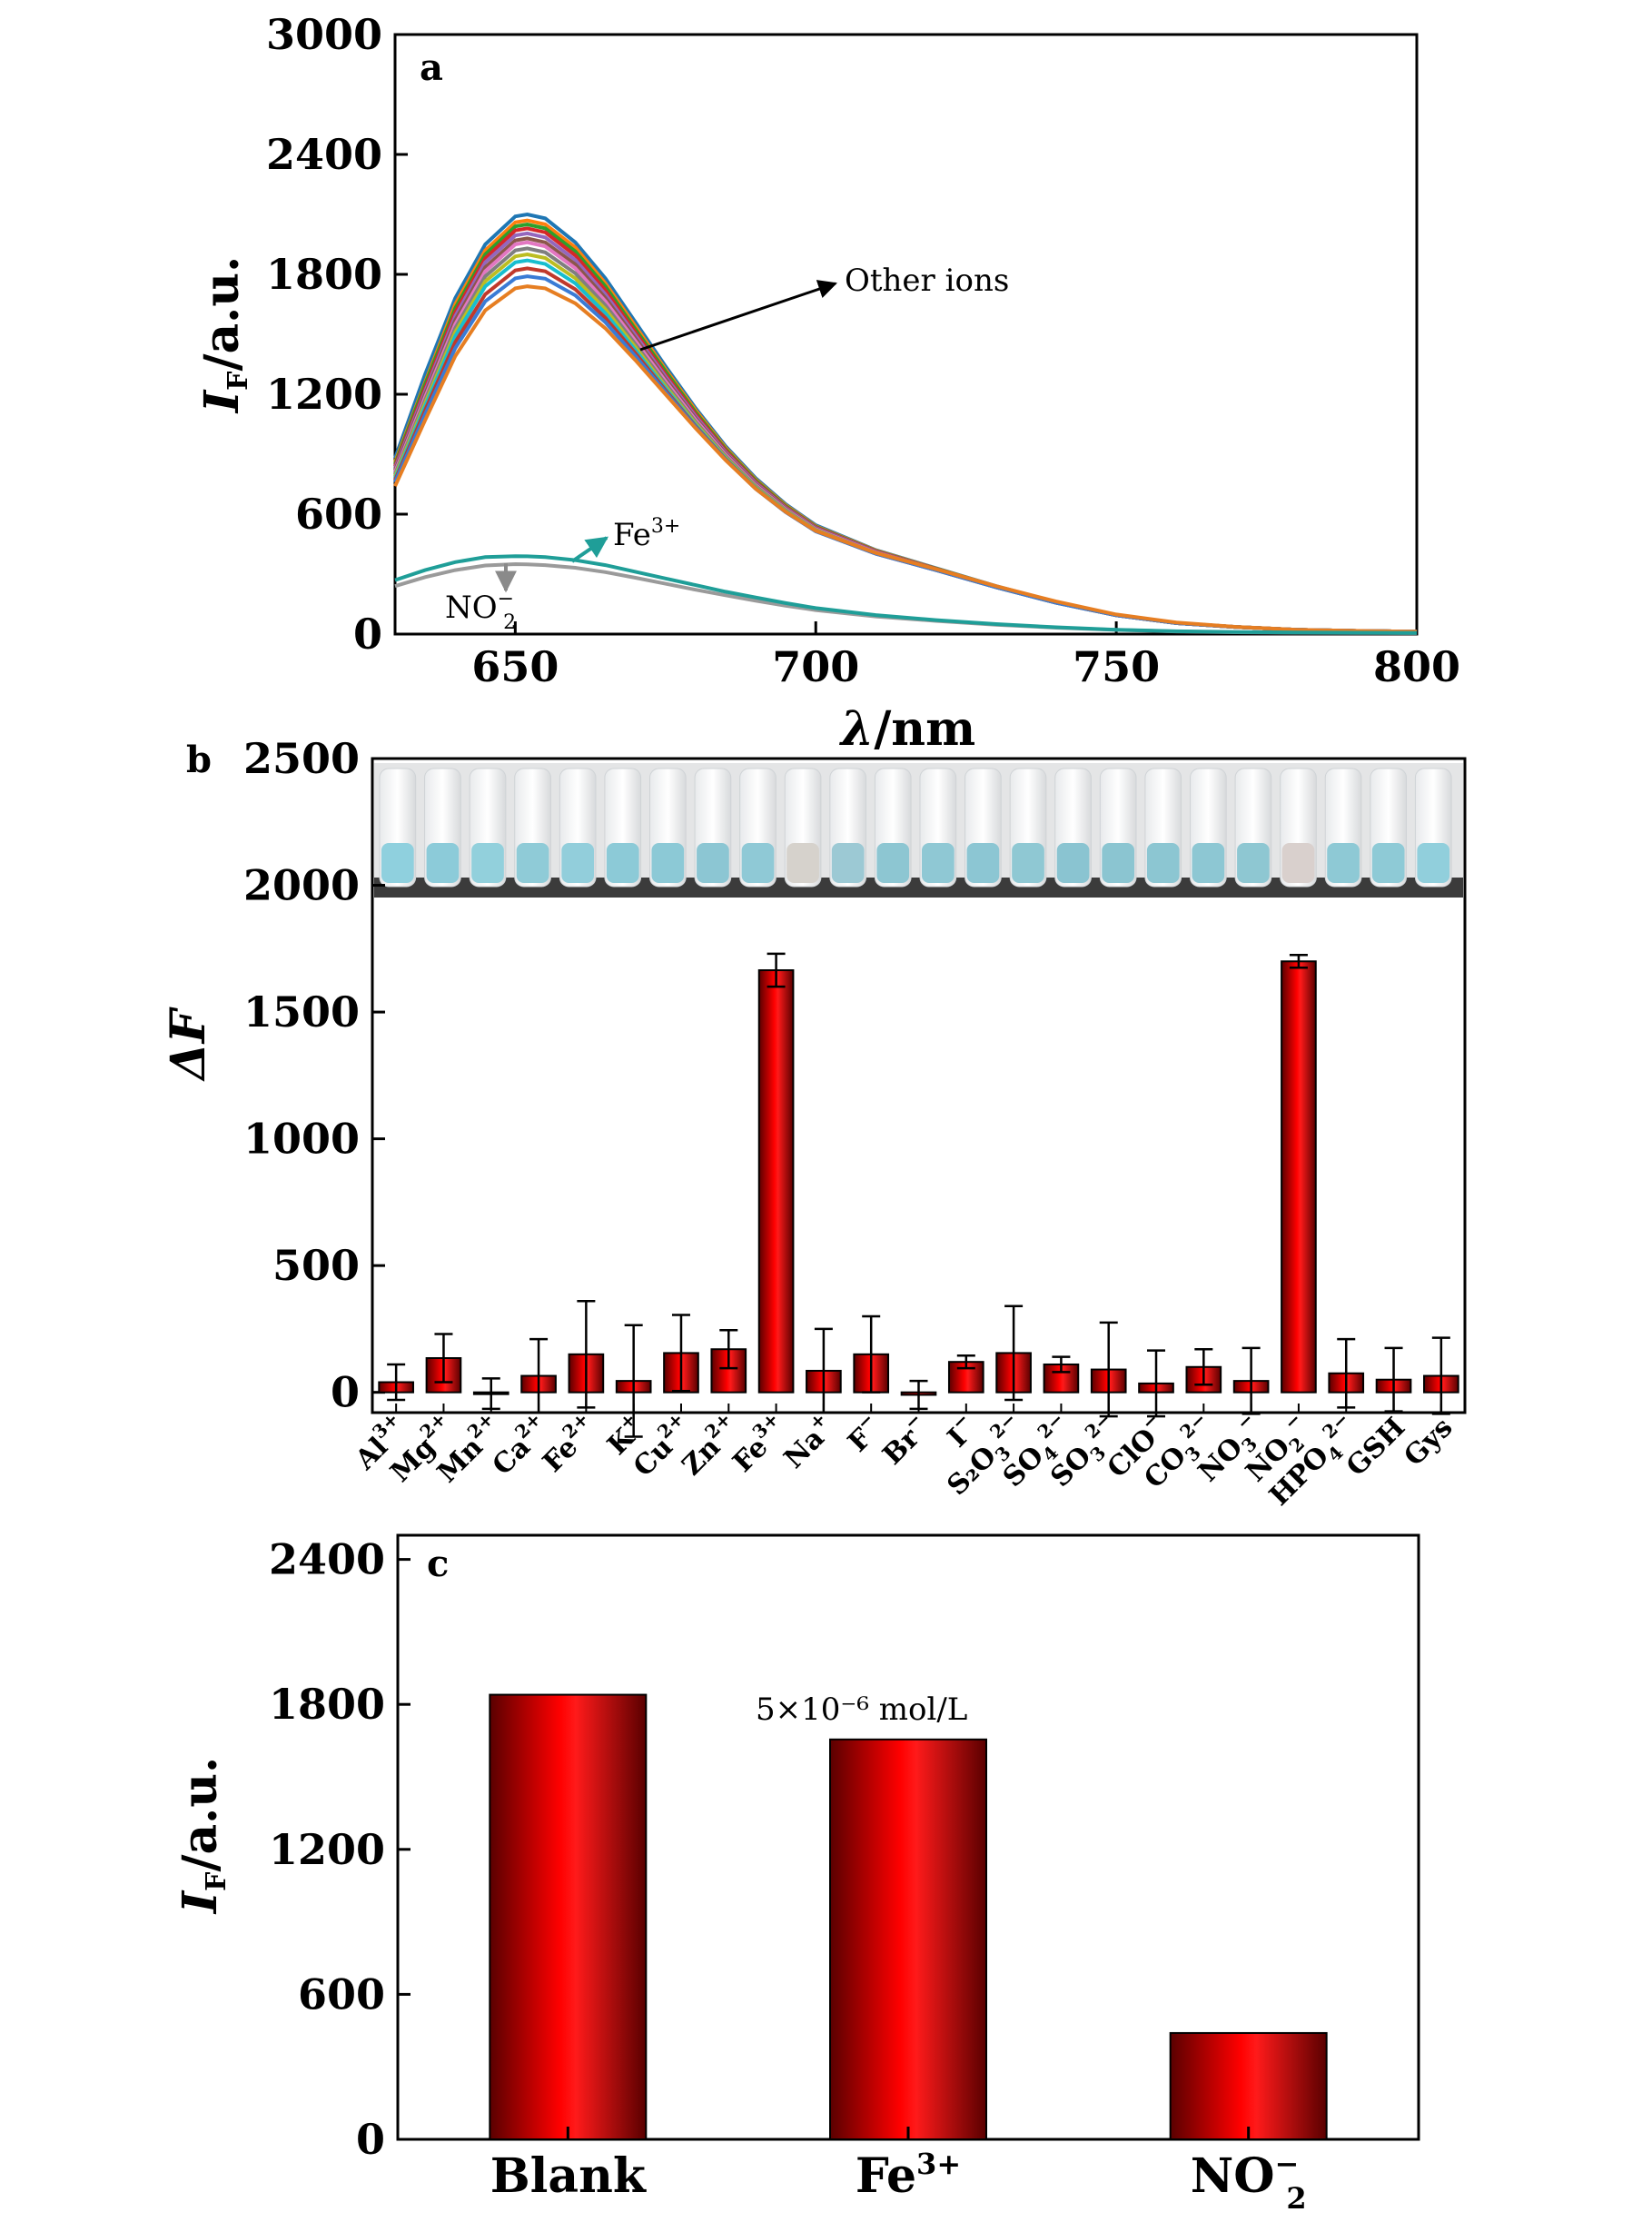  Describe the element at coordinates (918, 830) in the screenshot. I see `vial-photo` at that location.